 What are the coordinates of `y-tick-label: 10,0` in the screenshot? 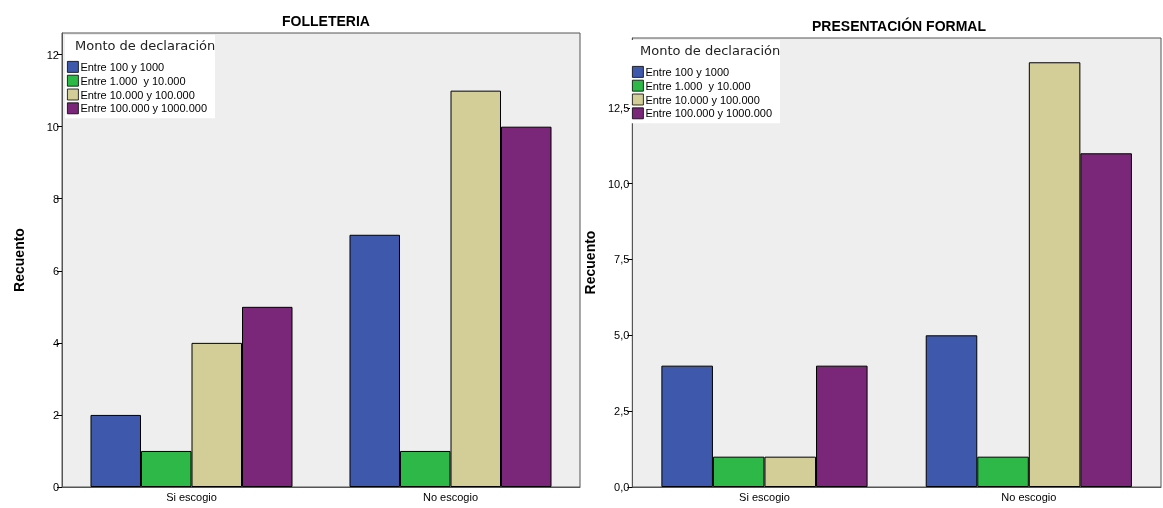 It's located at (618, 183).